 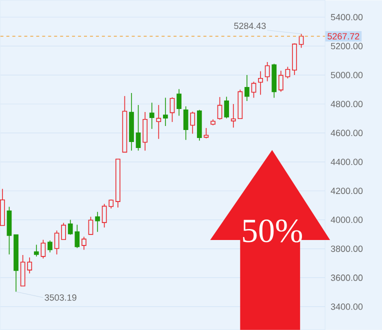 I want to click on y-tick-label: 4600.00, so click(x=346, y=133).